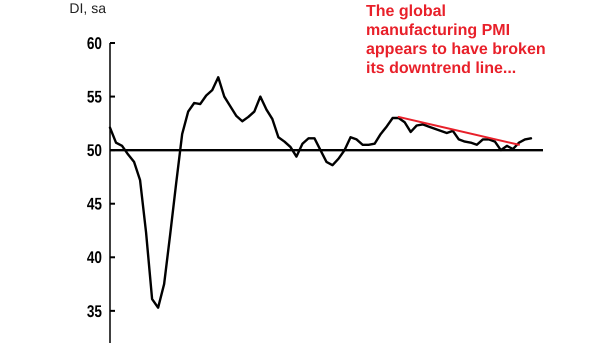 The height and width of the screenshot is (346, 616). Describe the element at coordinates (94, 151) in the screenshot. I see `y-tick-label: 50` at that location.